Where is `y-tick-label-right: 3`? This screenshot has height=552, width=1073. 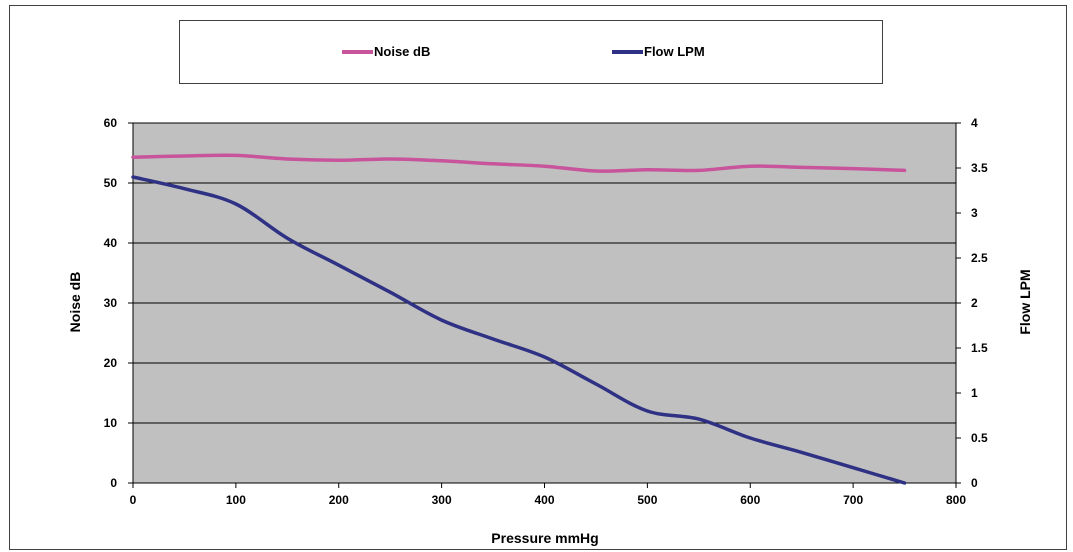
y-tick-label-right: 3 is located at coordinates (974, 213).